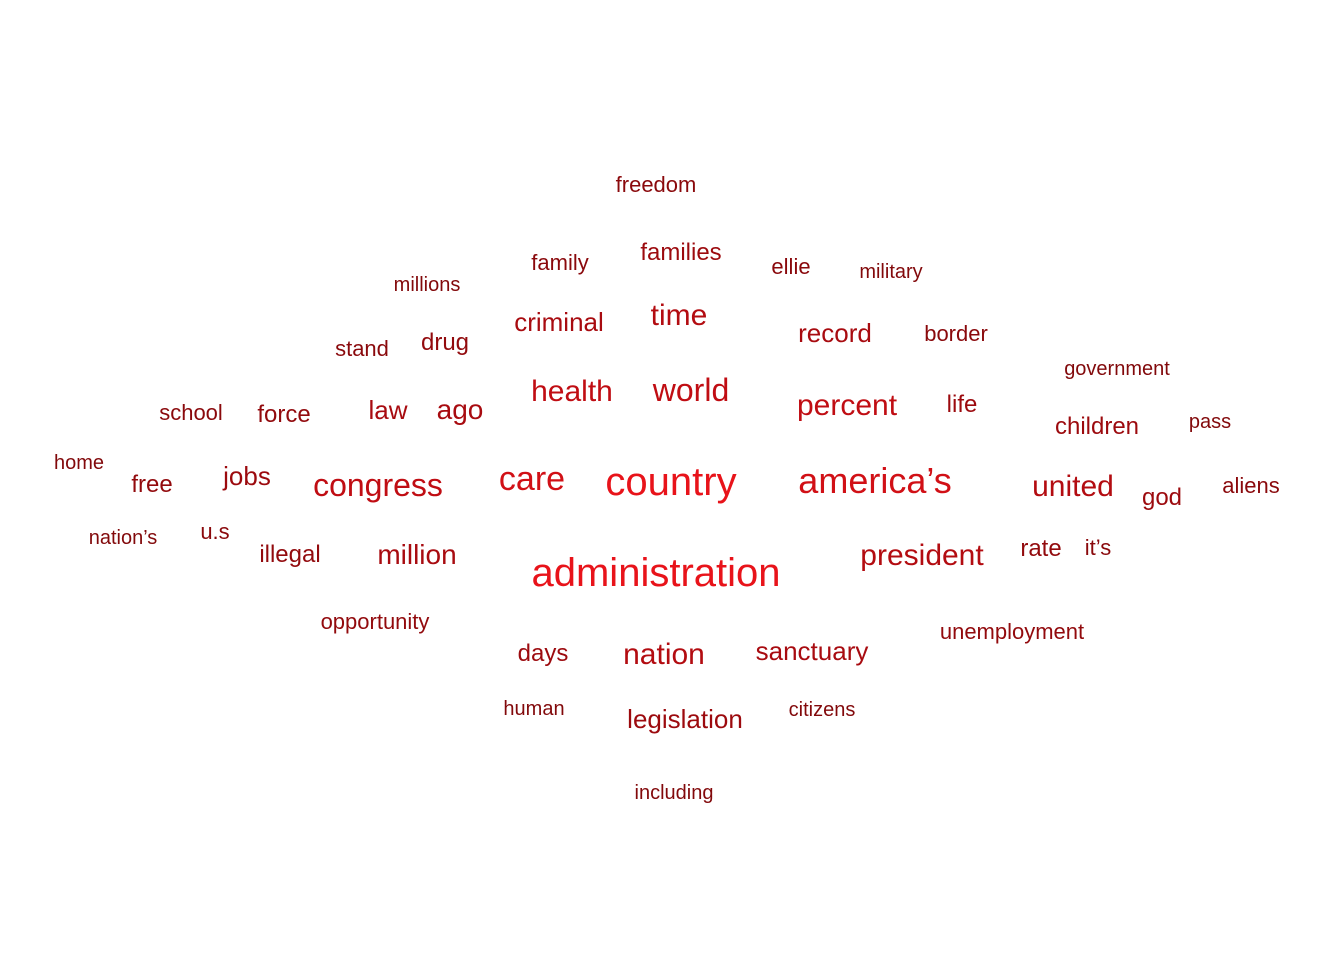  I want to click on cloud-word: sanctuary, so click(812, 651).